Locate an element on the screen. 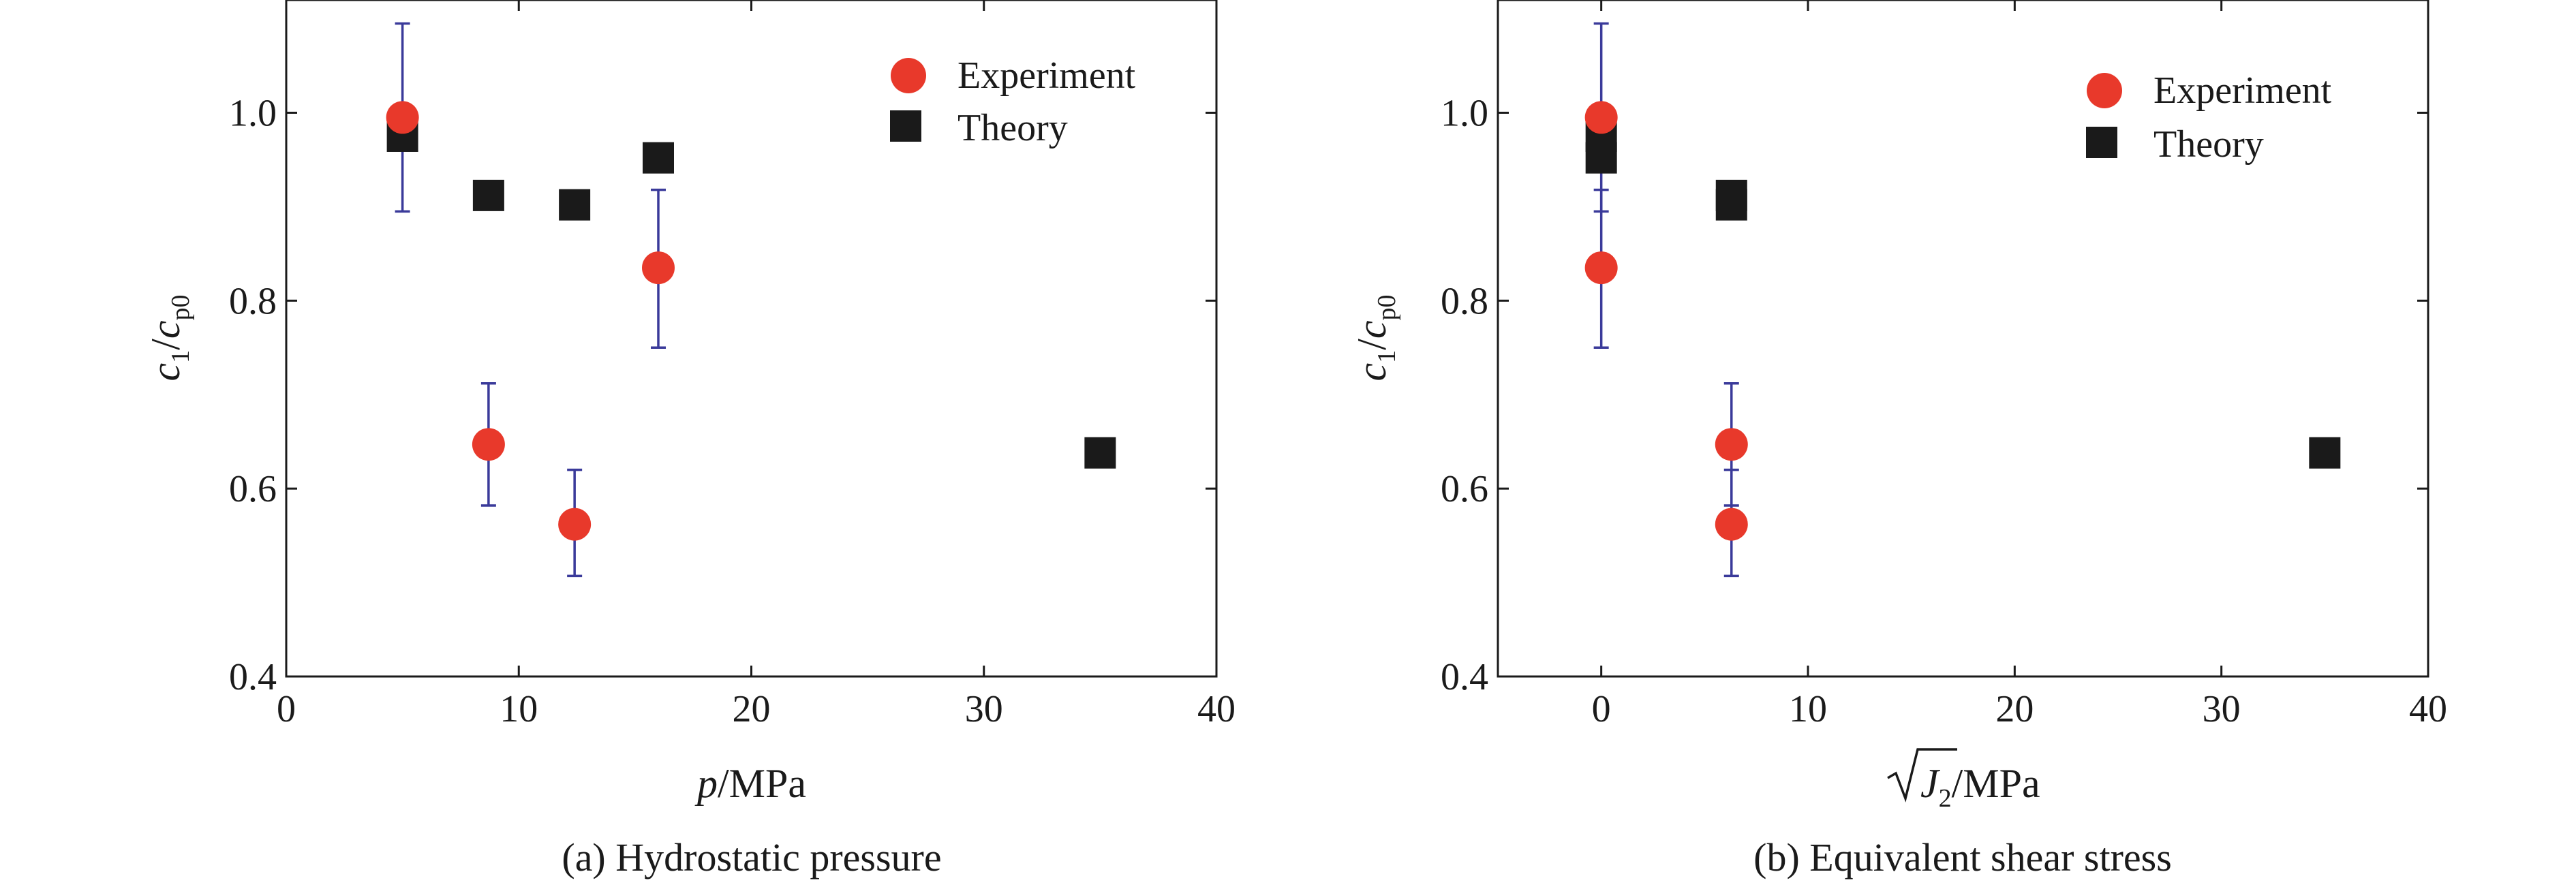  panel-caption: (a) Hydrostatic pressure is located at coordinates (751, 857).